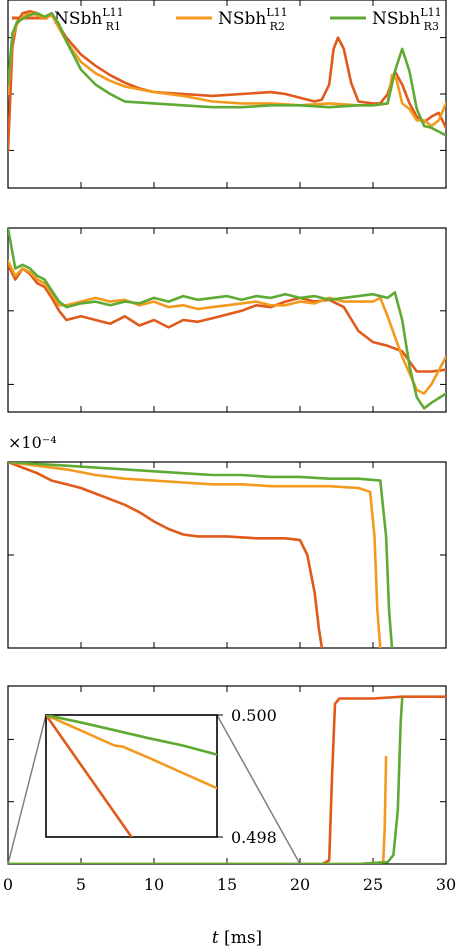  I want to click on inset-series-line-r3, so click(131, 735).